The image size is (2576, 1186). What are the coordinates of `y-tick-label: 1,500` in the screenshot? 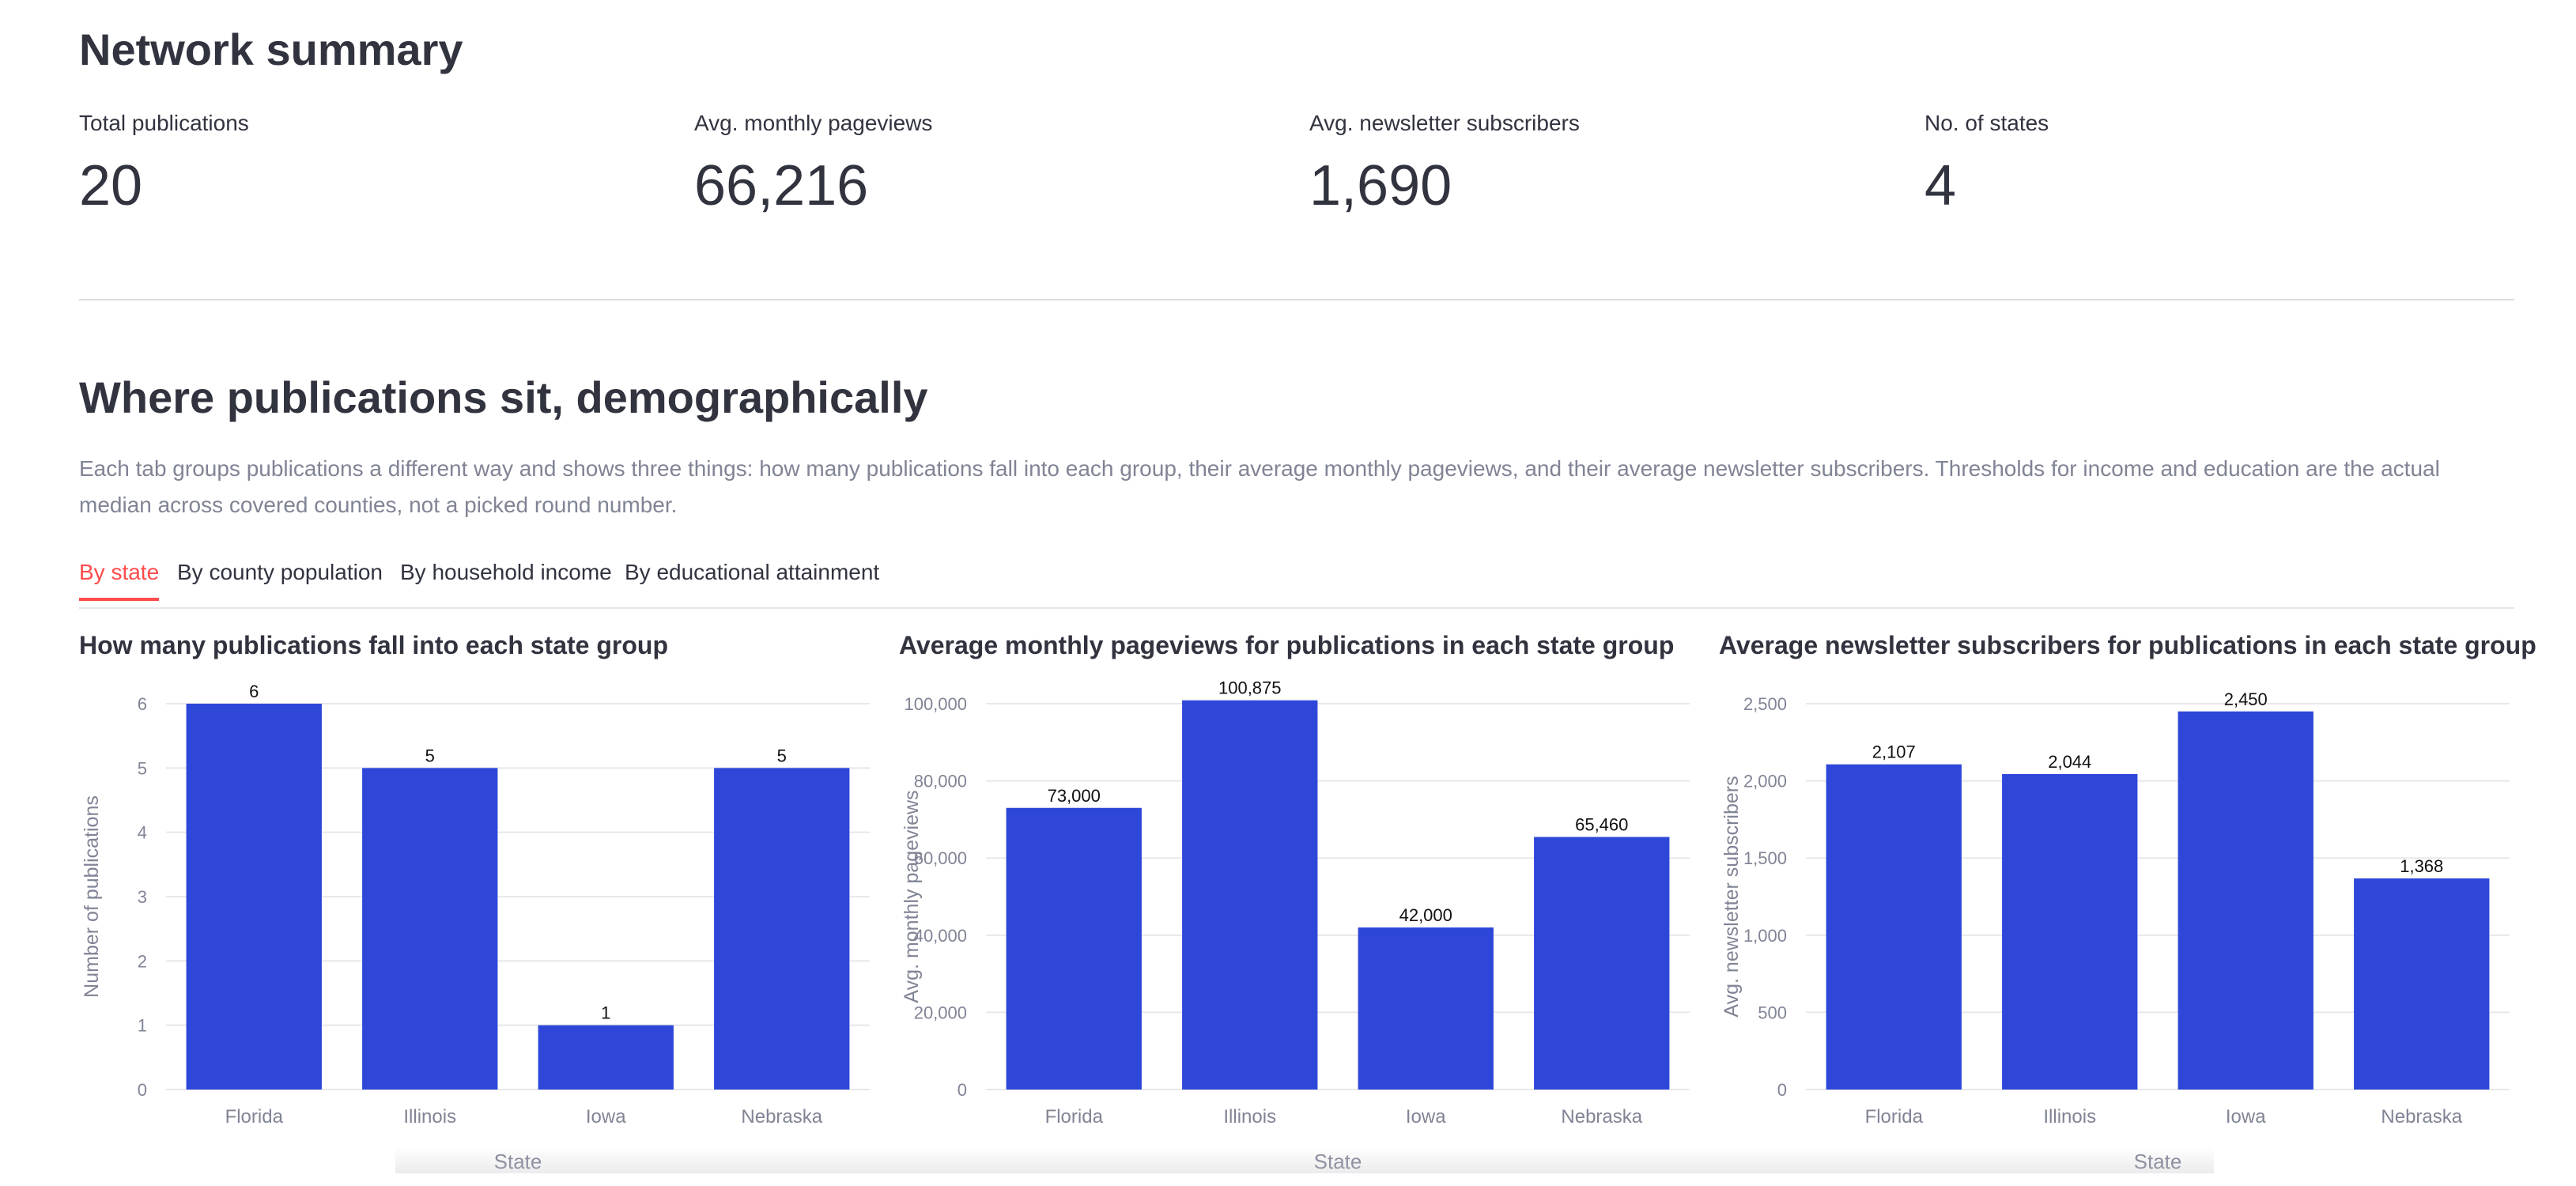 It's located at (1765, 858).